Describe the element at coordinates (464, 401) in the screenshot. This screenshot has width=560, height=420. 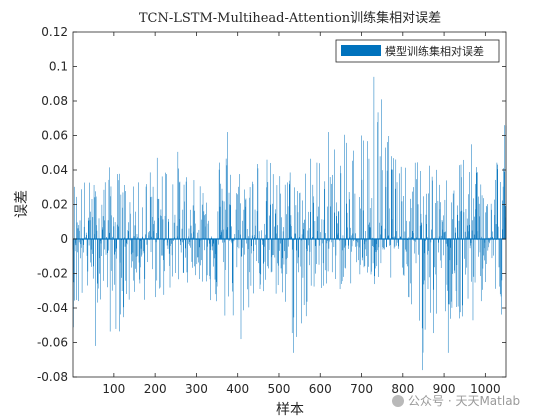
I see `watermark-text: 公众号 · 天天Matlab` at that location.